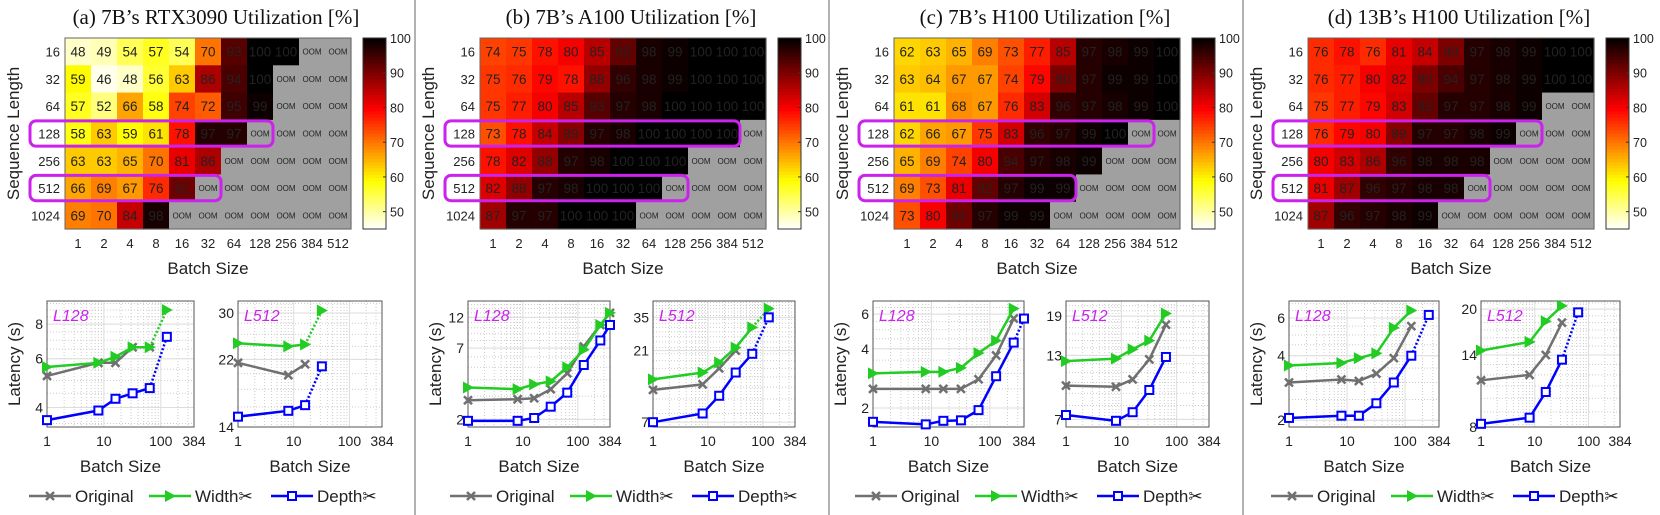 This screenshot has height=515, width=1660. What do you see at coordinates (882, 106) in the screenshot?
I see `row-tick-label: 64` at bounding box center [882, 106].